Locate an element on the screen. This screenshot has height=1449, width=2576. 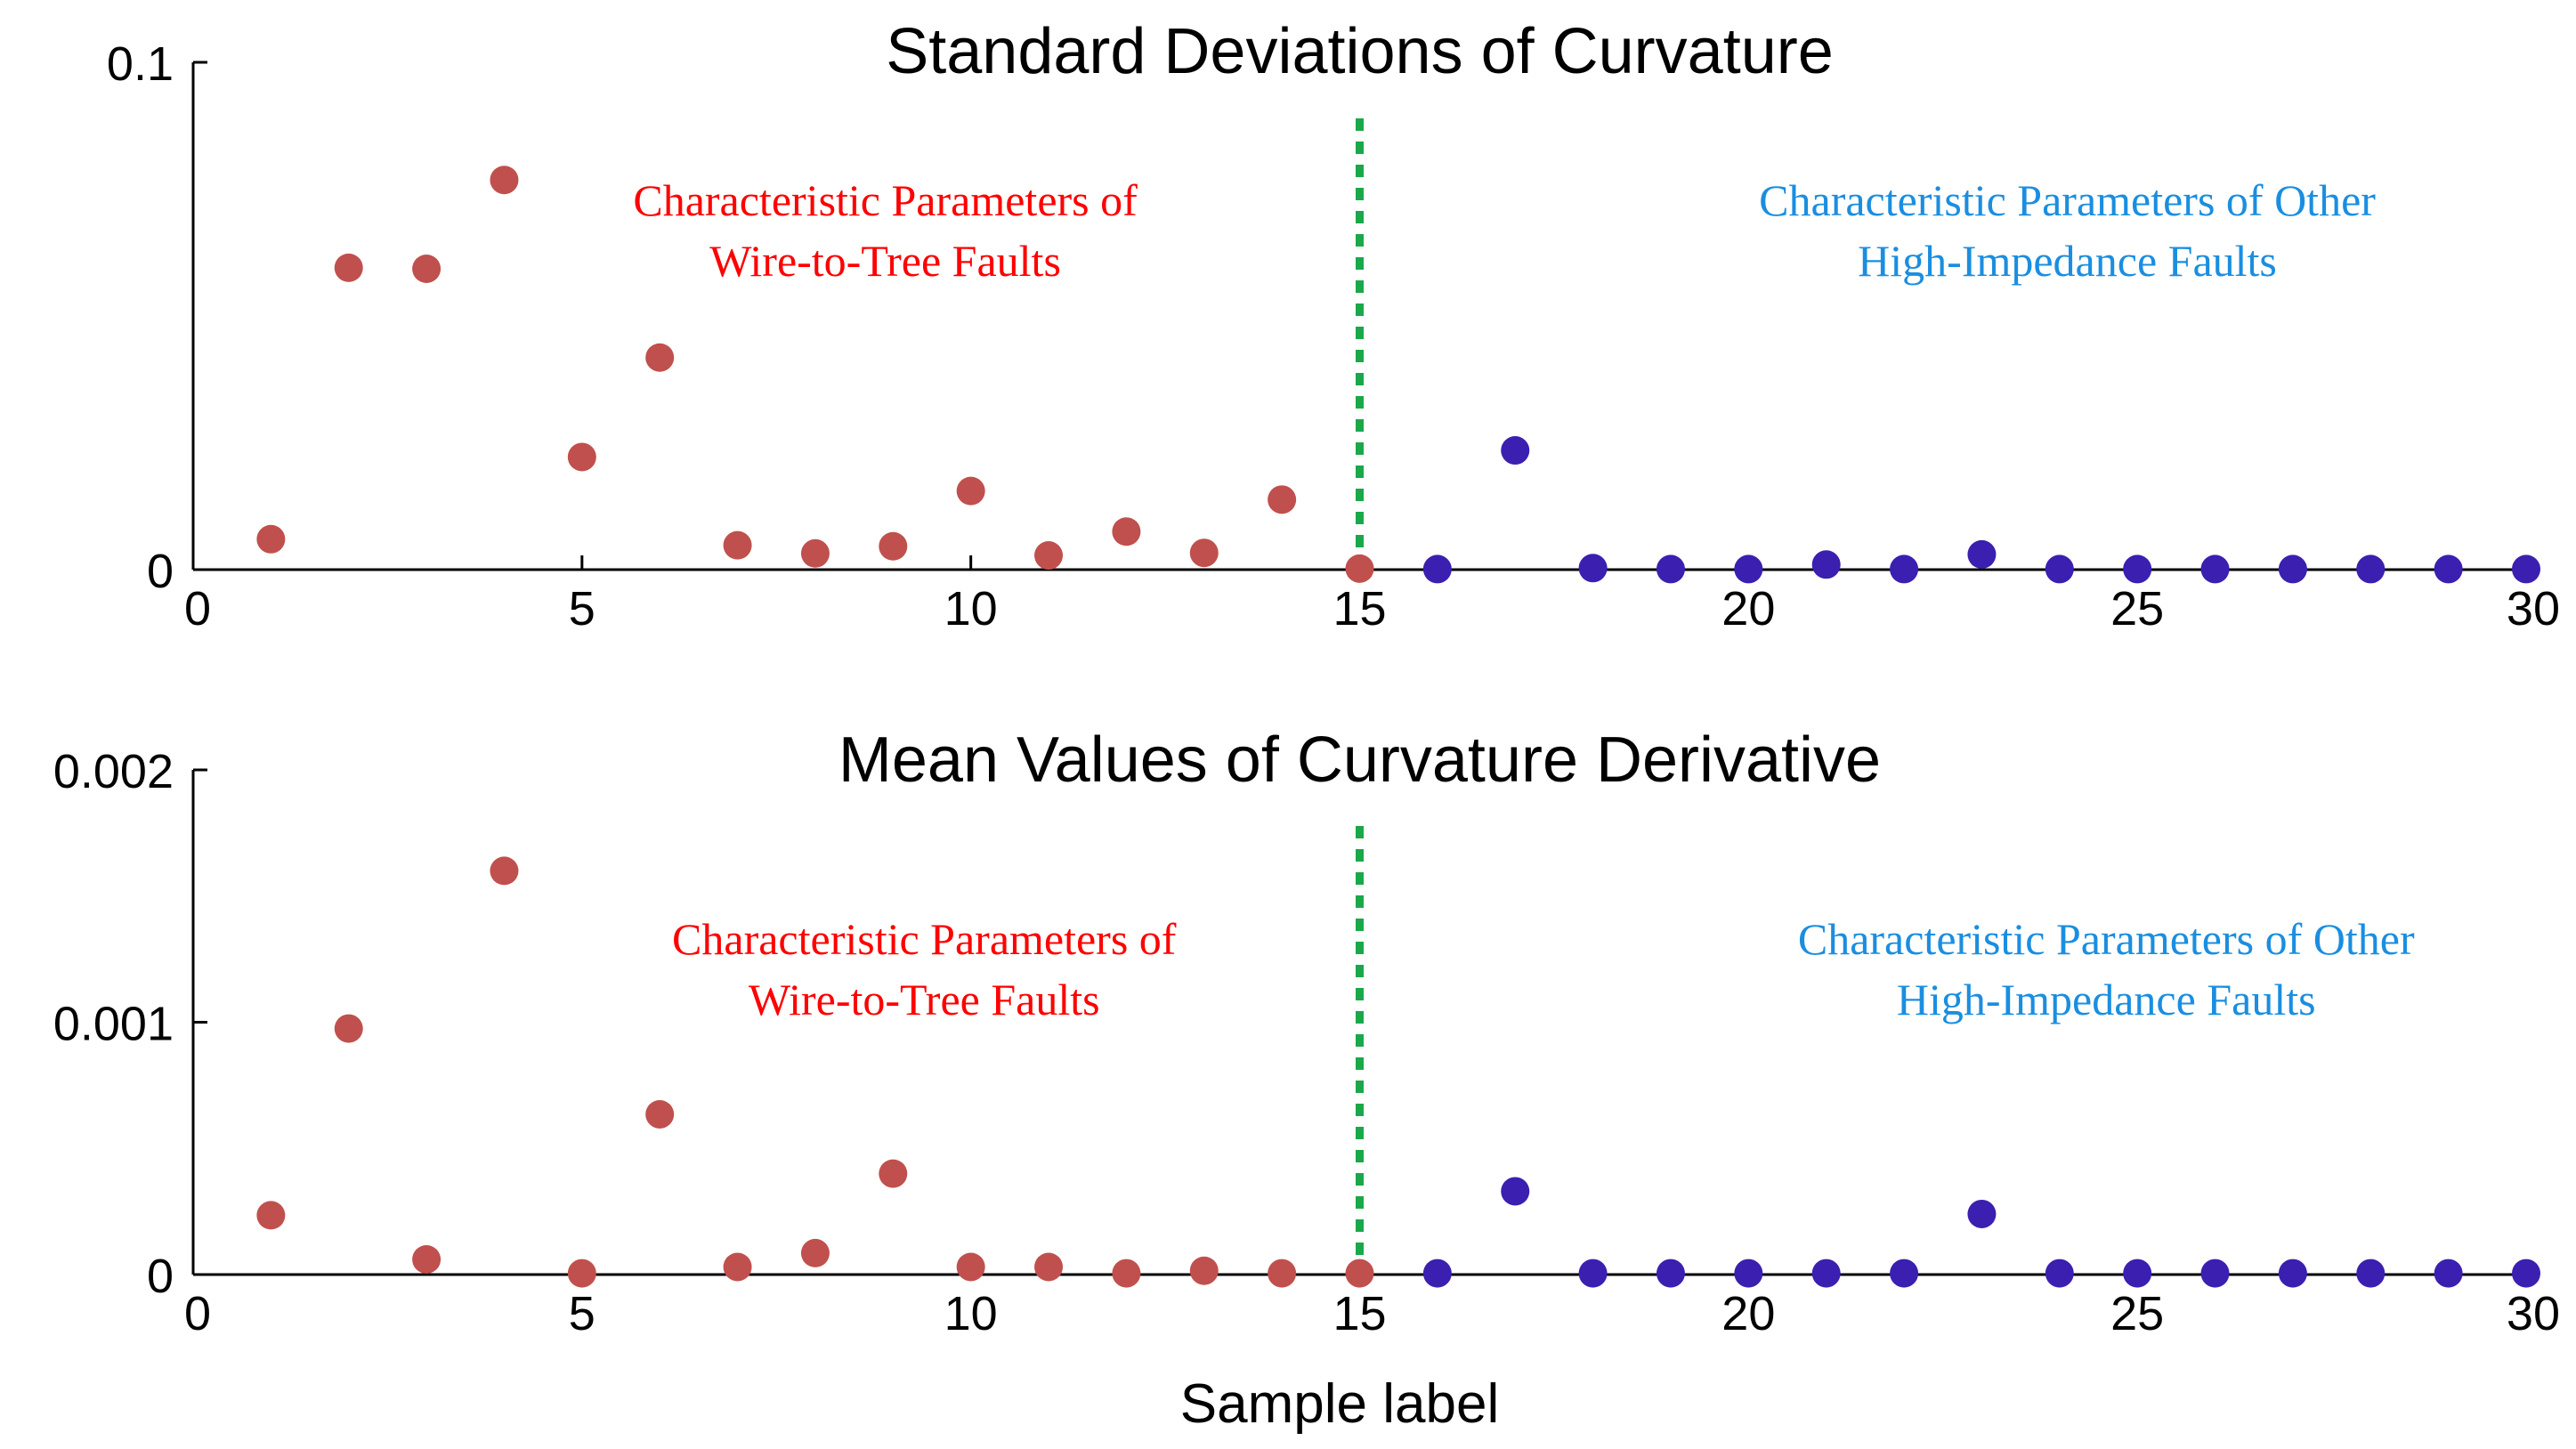
y-tick-label: 0.002 is located at coordinates (113, 772).